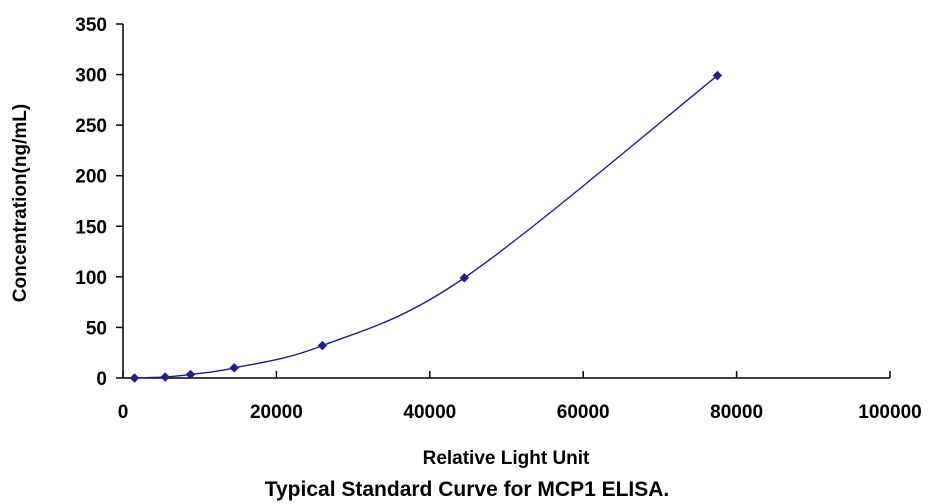 The width and height of the screenshot is (935, 504). What do you see at coordinates (736, 412) in the screenshot?
I see `x-tick-label: 80000` at bounding box center [736, 412].